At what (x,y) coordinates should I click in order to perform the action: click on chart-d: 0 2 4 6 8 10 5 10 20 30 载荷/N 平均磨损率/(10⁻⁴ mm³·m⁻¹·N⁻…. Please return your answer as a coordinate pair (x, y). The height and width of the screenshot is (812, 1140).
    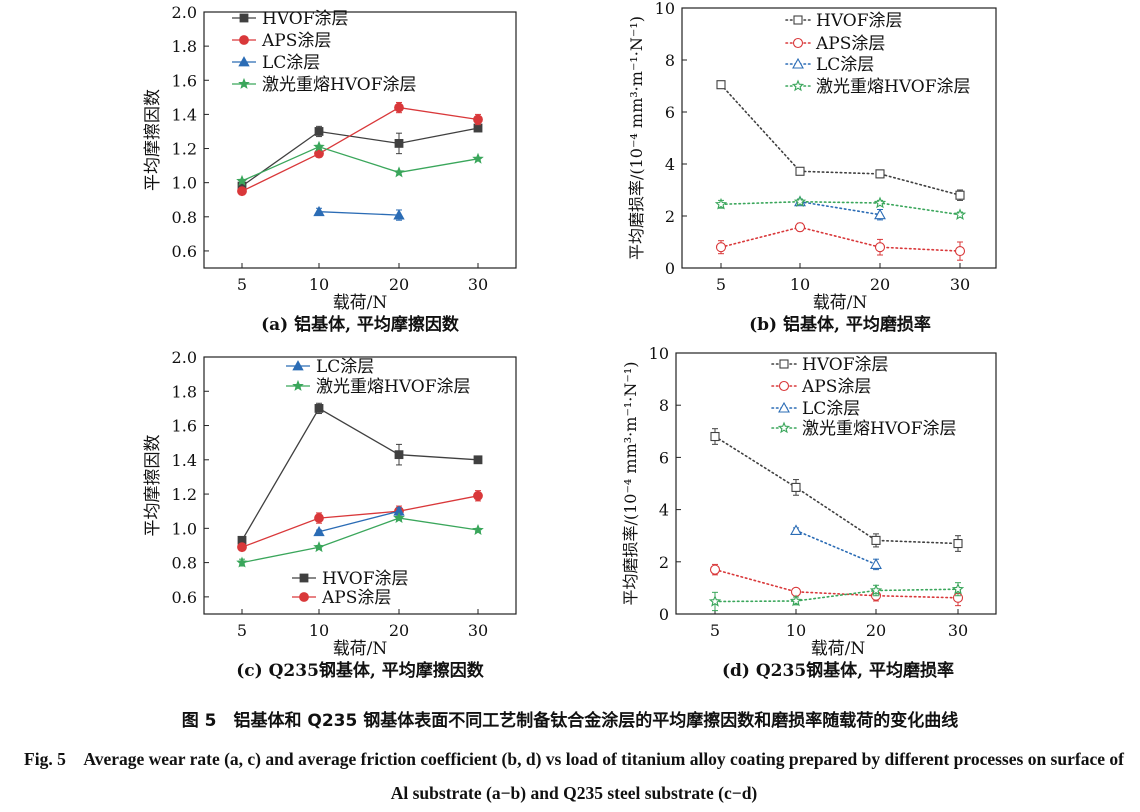
    Looking at the image, I should click on (809, 512).